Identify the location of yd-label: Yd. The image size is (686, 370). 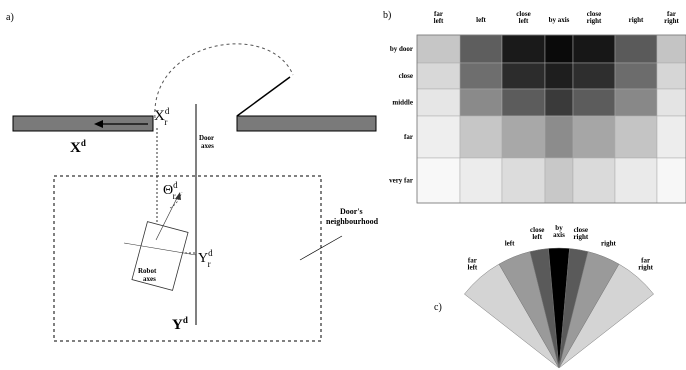
(180, 324).